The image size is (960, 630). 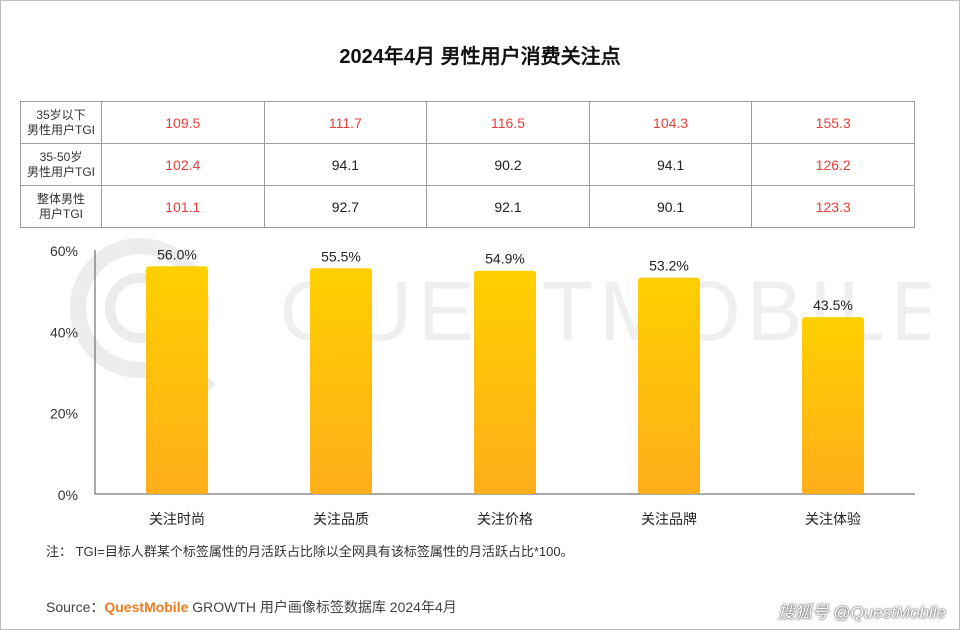 I want to click on tgi-row-label: 整体男性 用户TGI, so click(x=61, y=206).